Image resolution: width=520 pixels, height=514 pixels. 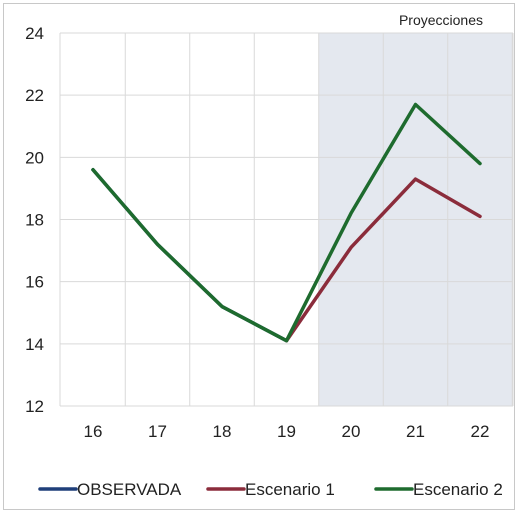 I want to click on y-axis-ticks: 12 14 16 18 20 22 24, so click(x=34, y=220).